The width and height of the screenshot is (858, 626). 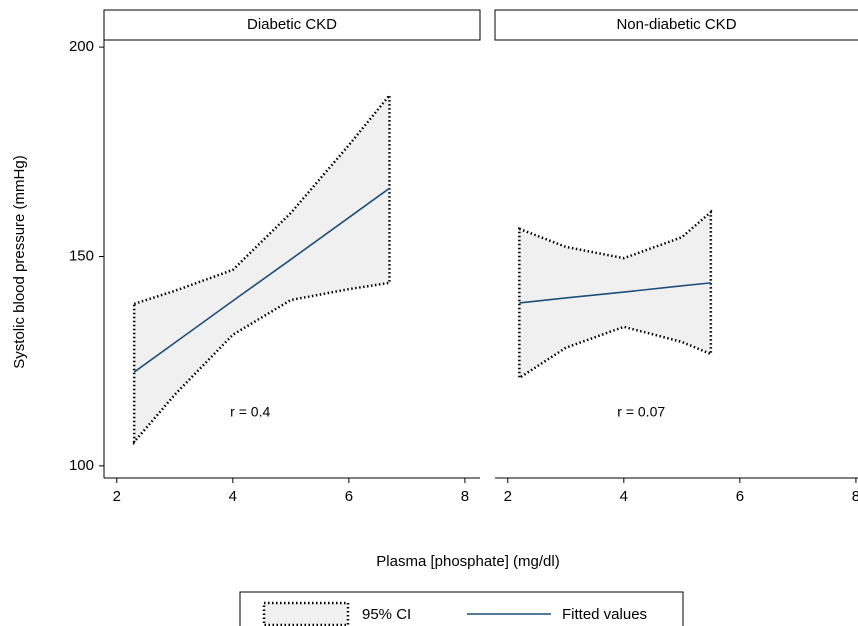 I want to click on ci-band, so click(x=615, y=295).